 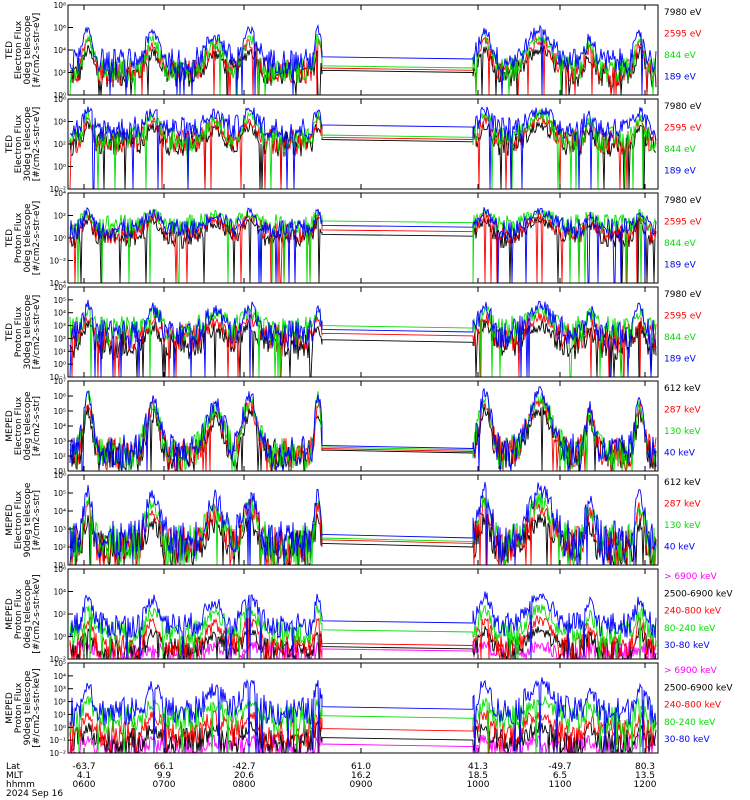 I want to click on x-tick-label-lat: -63.7, so click(x=83, y=767).